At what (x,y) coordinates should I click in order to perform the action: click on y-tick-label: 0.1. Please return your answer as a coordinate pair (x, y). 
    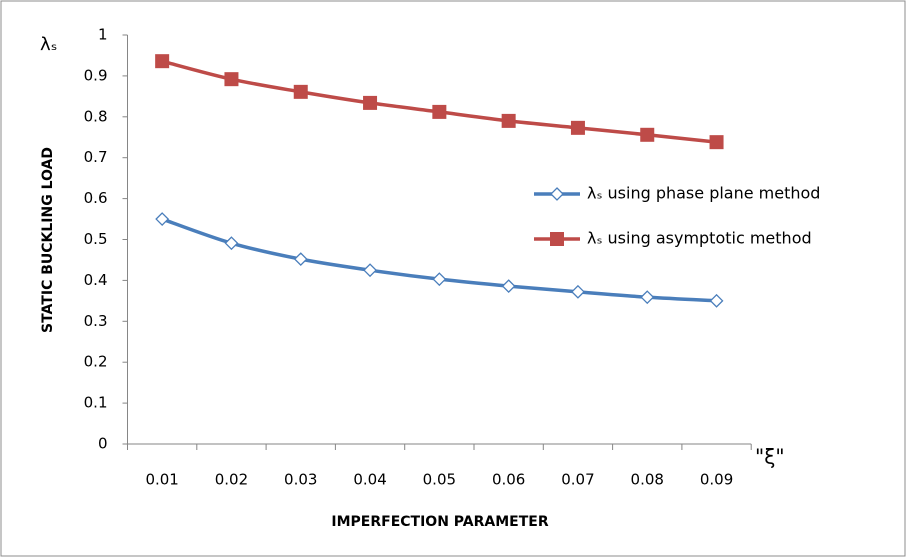
    Looking at the image, I should click on (96, 403).